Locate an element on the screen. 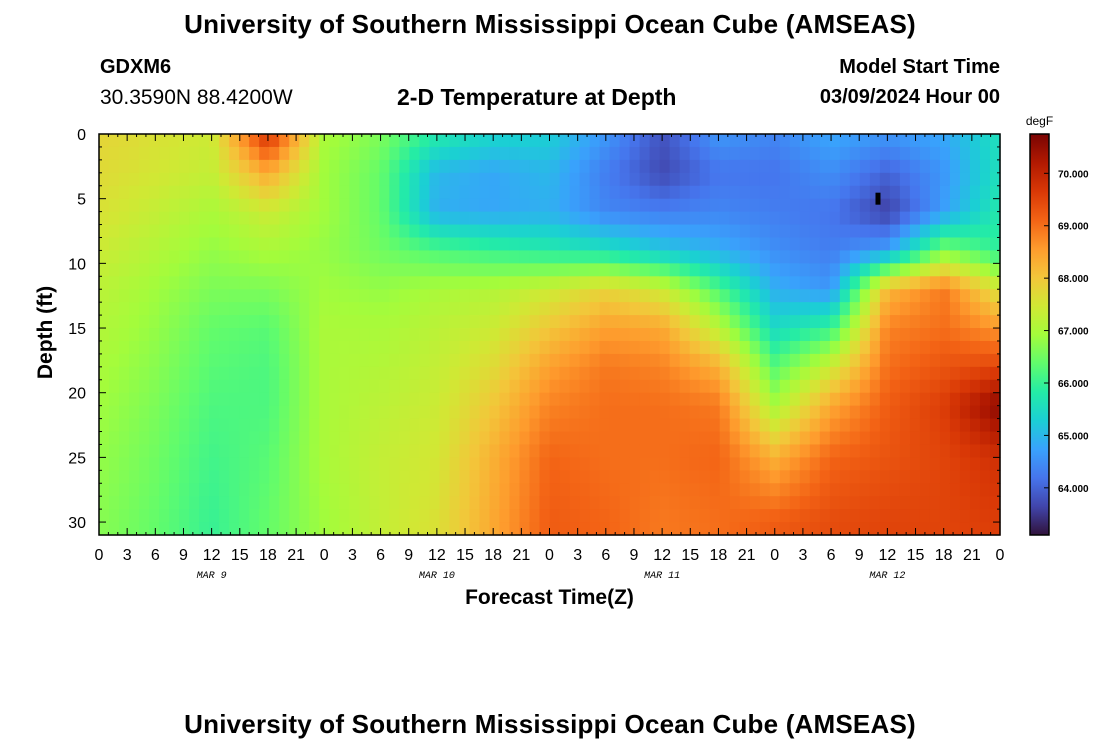  x-tick-label: 9 is located at coordinates (183, 555).